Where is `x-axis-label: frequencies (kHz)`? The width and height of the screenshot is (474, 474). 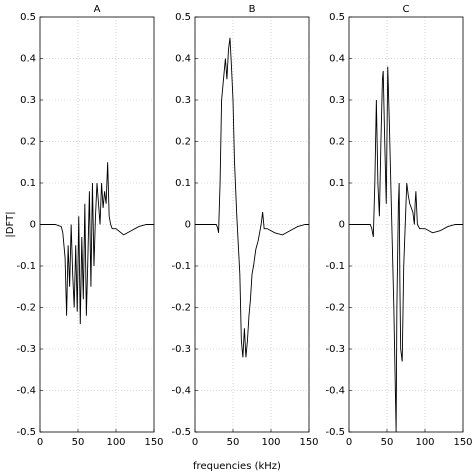 x-axis-label: frequencies (kHz) is located at coordinates (237, 466).